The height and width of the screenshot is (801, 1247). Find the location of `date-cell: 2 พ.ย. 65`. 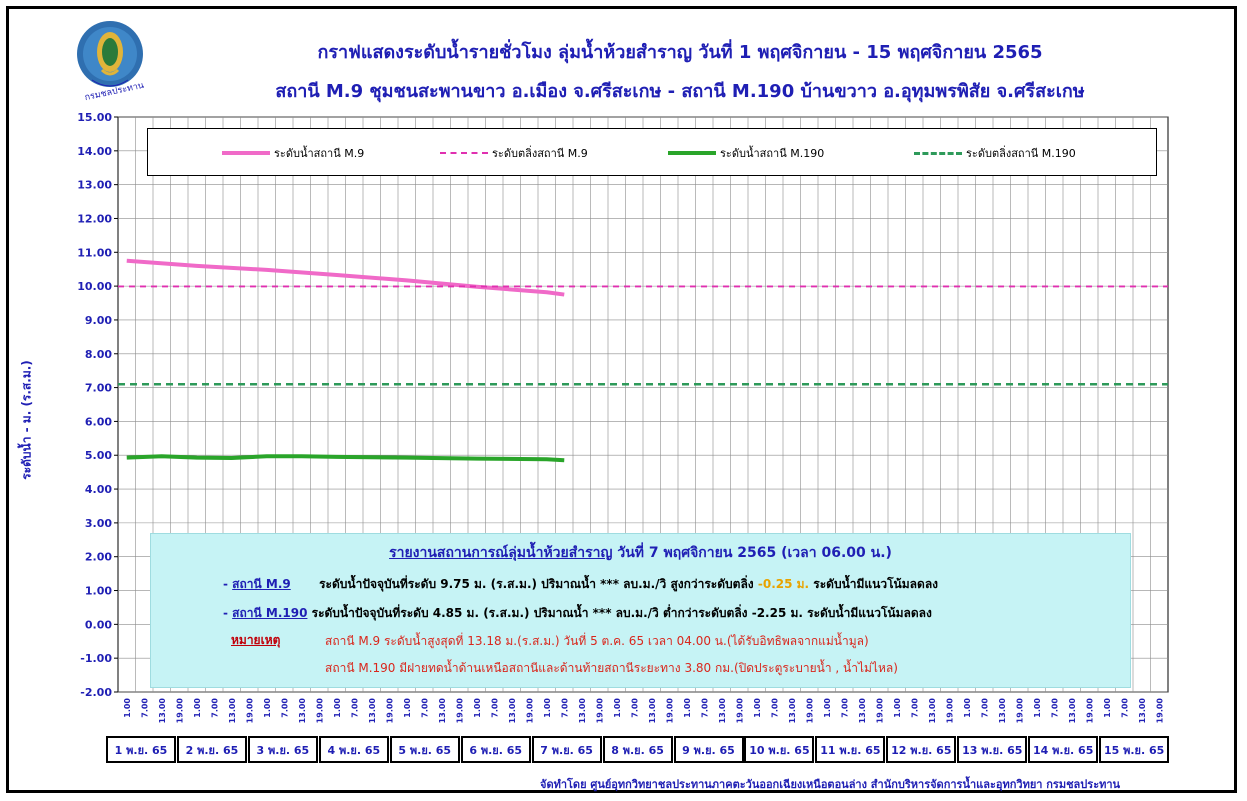

date-cell: 2 พ.ย. 65 is located at coordinates (211, 749).